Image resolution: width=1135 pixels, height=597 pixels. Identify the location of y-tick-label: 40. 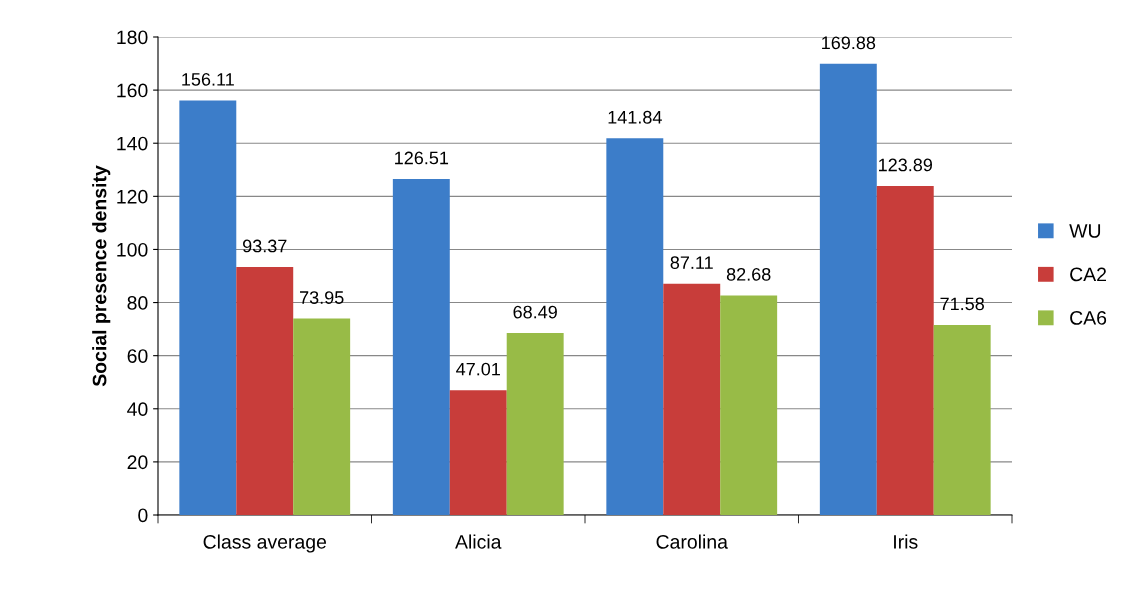
(137, 409).